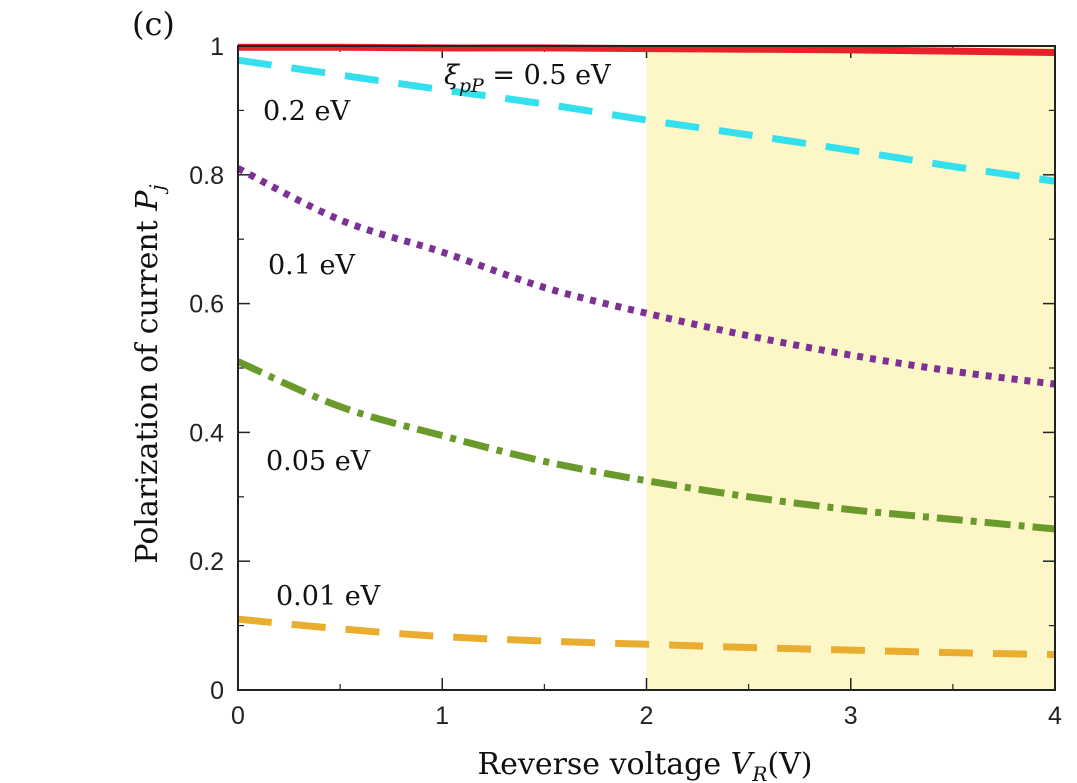  What do you see at coordinates (442, 716) in the screenshot?
I see `x-tick-label: 1` at bounding box center [442, 716].